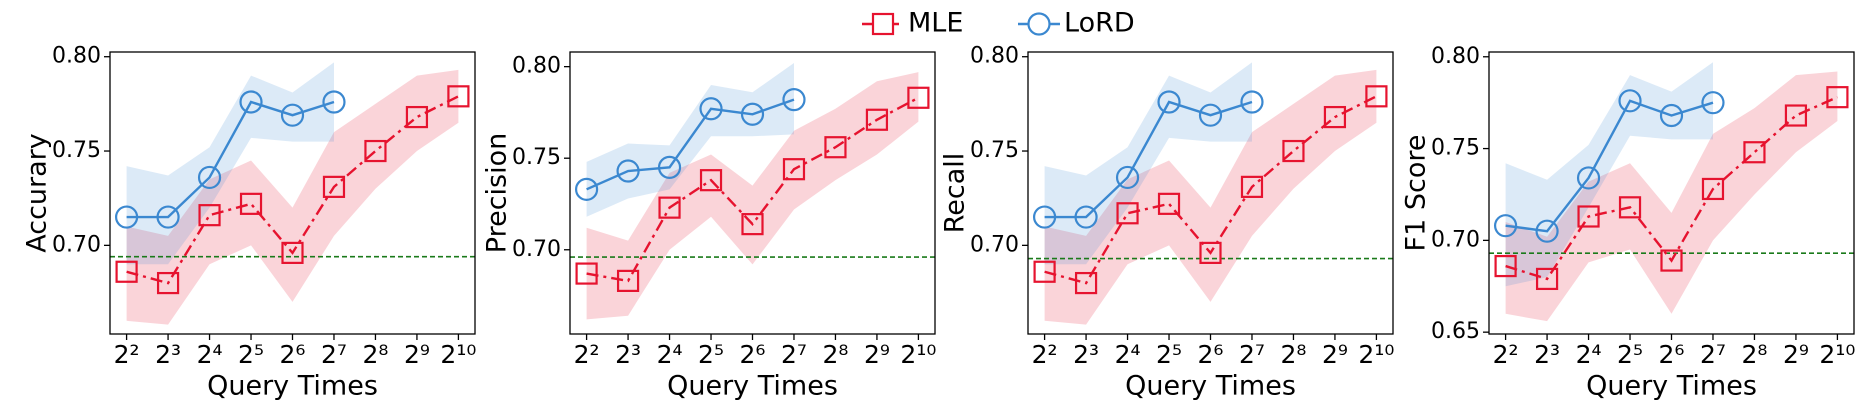 This screenshot has height=411, width=1861. I want to click on y-axis-label: Recall, so click(955, 193).